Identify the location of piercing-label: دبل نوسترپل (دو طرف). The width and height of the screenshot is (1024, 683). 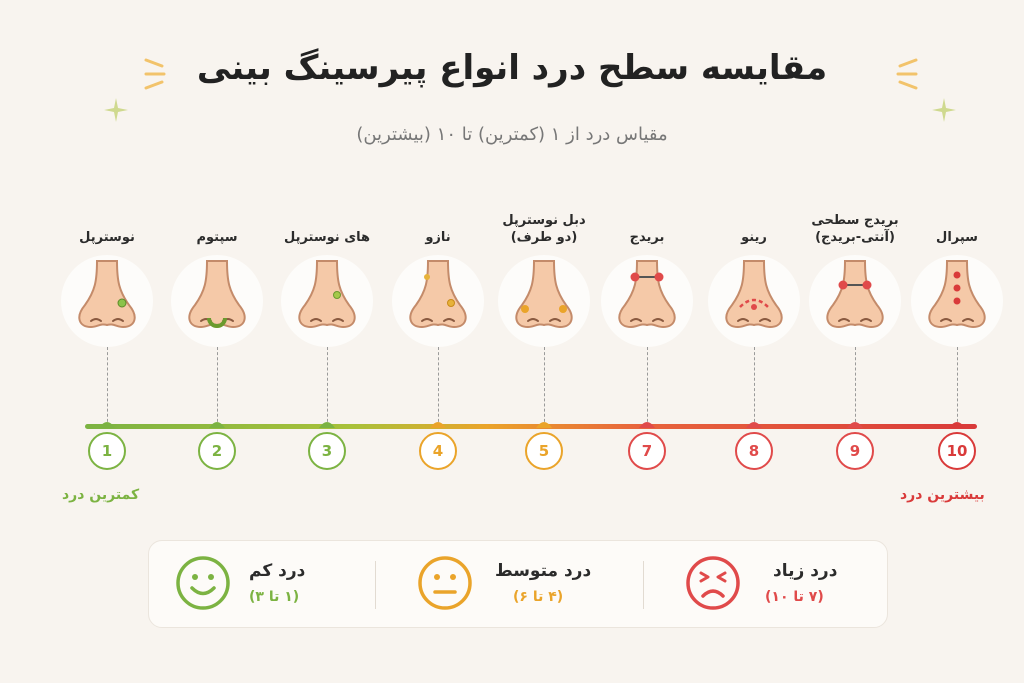
(544, 221).